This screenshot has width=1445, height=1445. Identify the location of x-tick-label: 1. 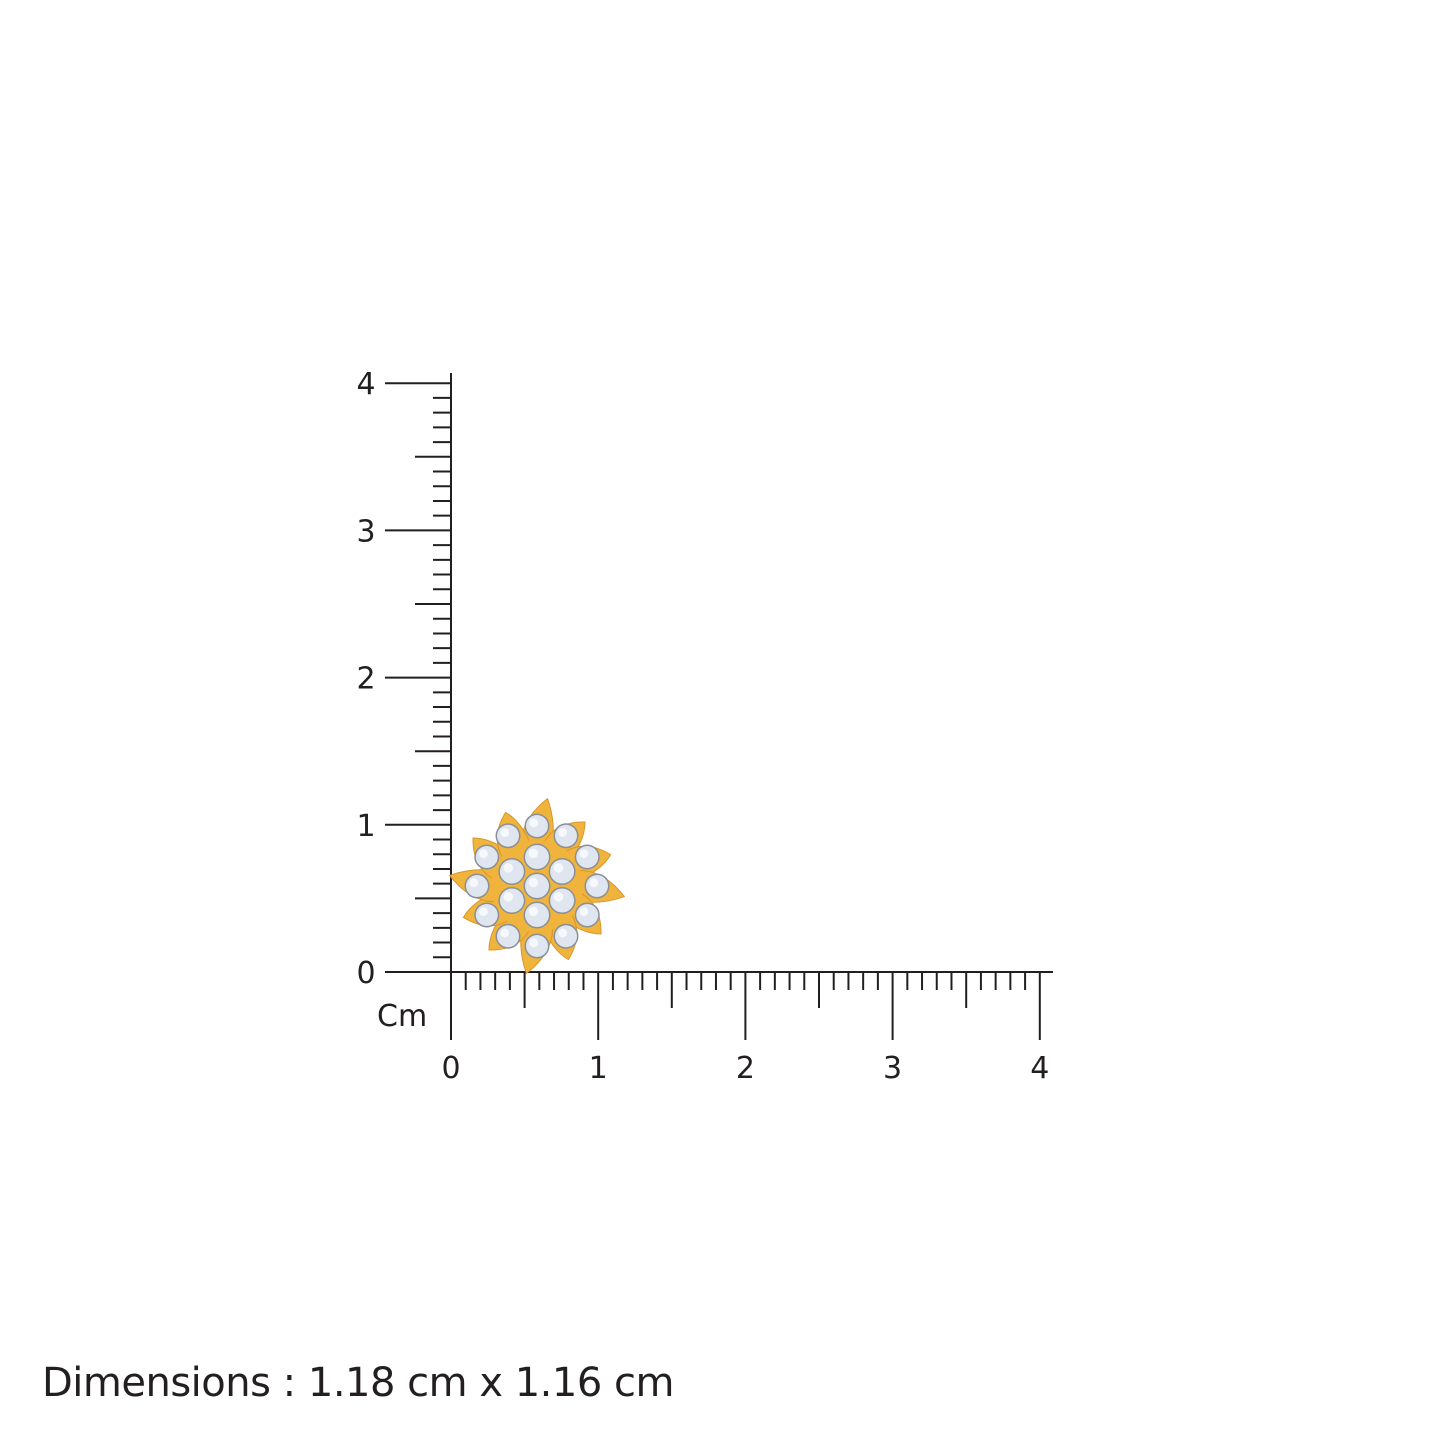
(598, 1068).